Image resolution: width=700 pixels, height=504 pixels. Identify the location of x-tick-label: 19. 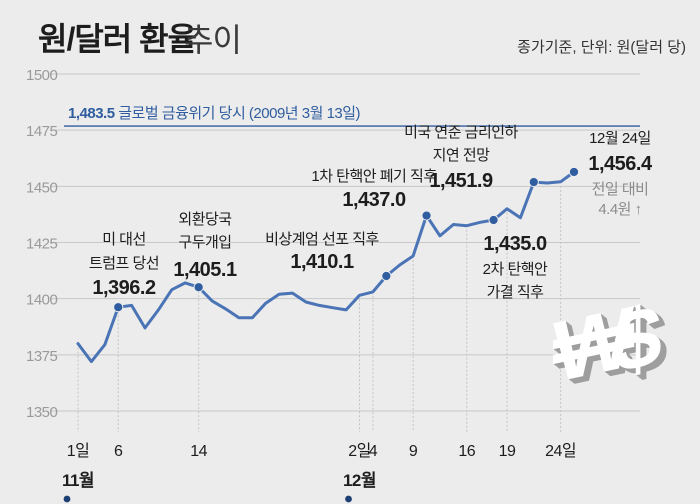
(507, 451).